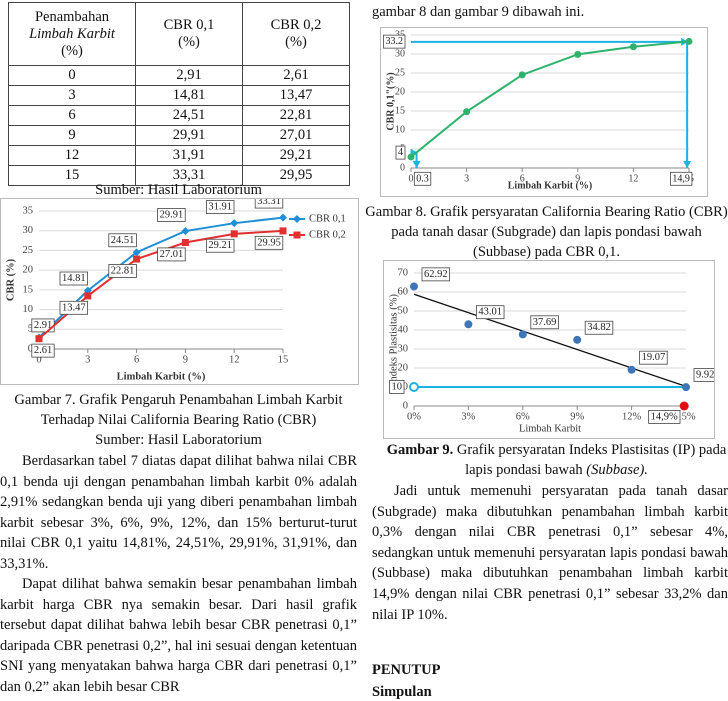  Describe the element at coordinates (296, 95) in the screenshot. I see `table-cell: 13,47` at that location.